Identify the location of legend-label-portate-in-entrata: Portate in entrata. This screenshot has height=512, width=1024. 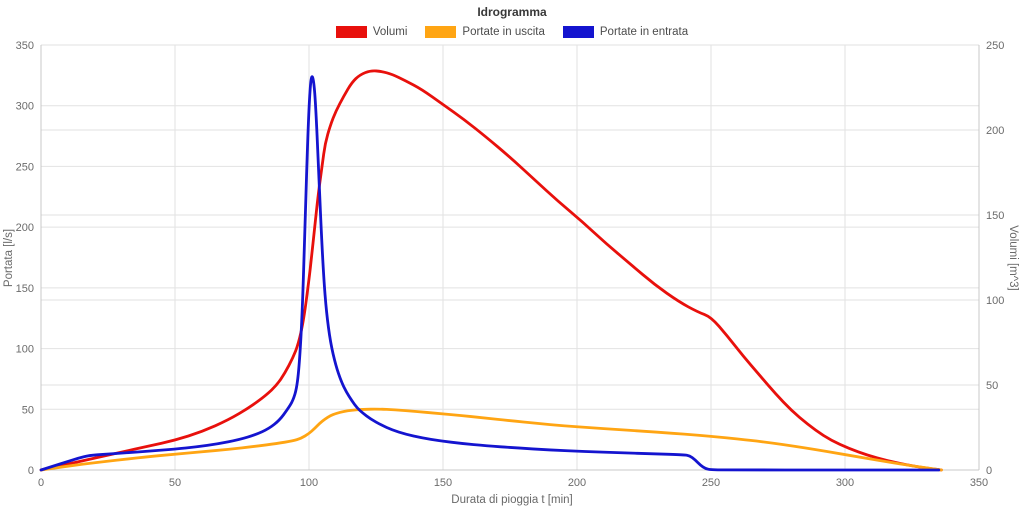
(644, 32).